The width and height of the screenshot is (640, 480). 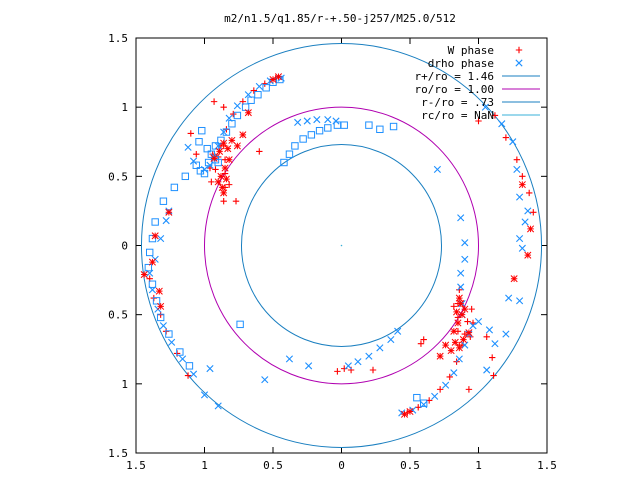 I want to click on x-tick-label: 1.5, so click(x=547, y=465).